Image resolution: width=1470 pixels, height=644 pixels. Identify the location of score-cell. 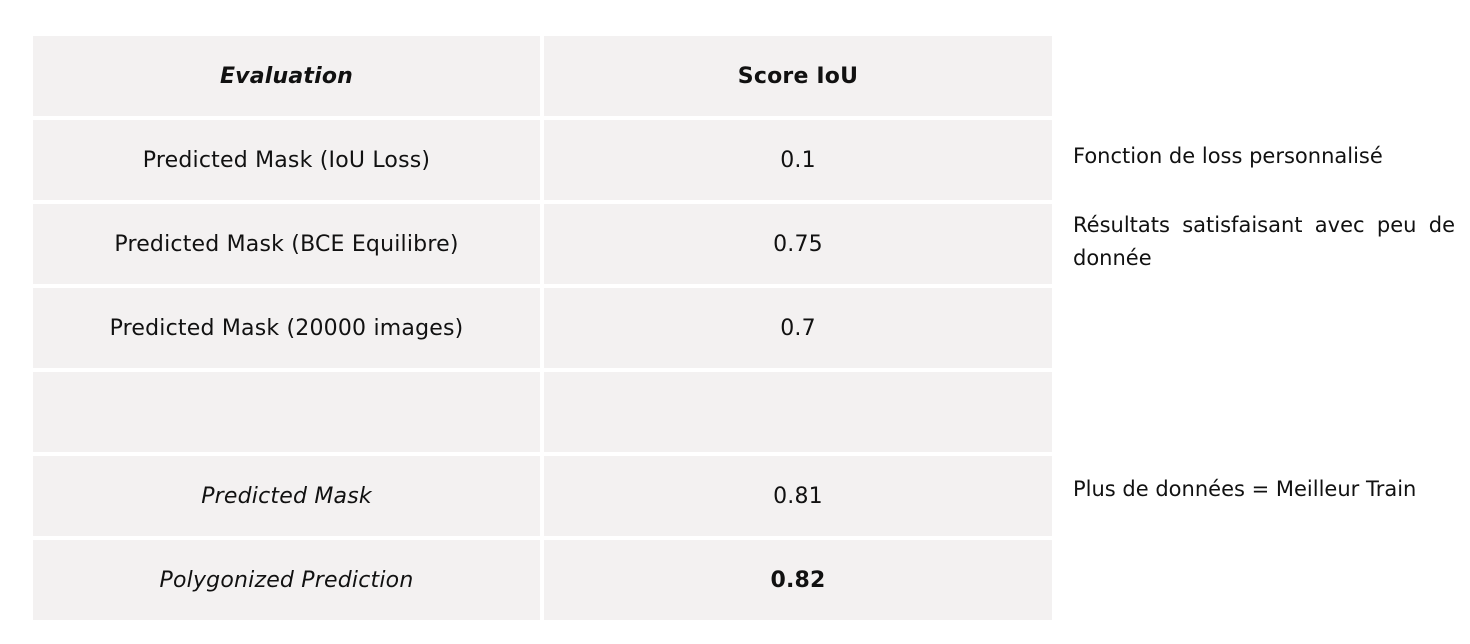
(798, 412).